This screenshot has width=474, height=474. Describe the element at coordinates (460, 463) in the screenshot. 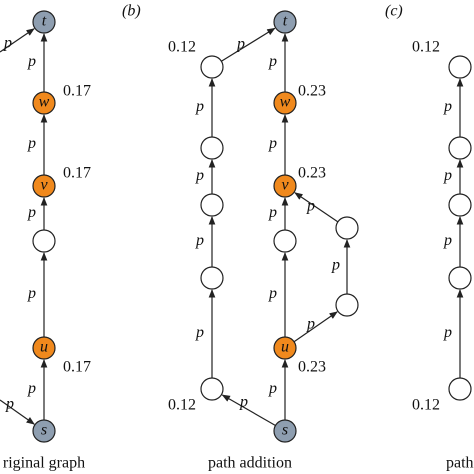

I see `caption: path` at that location.